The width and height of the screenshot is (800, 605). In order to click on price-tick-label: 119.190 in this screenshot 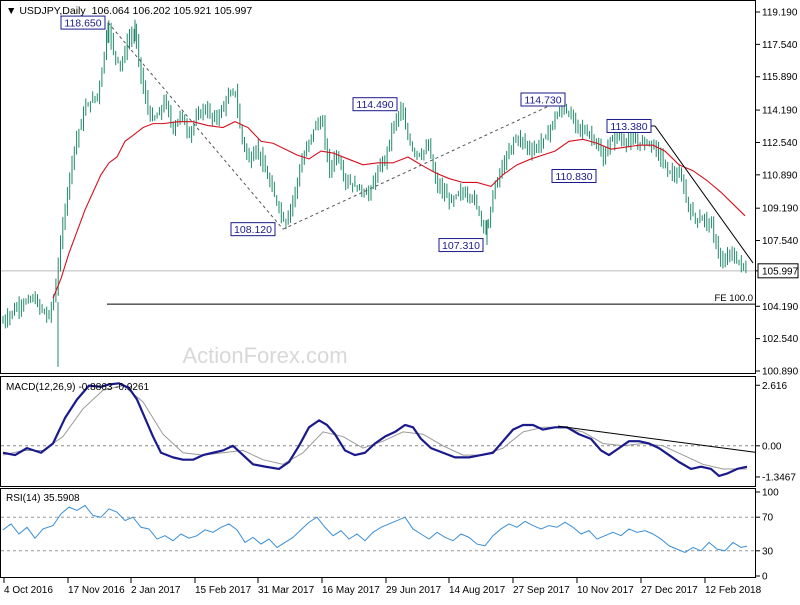, I will do `click(780, 13)`.